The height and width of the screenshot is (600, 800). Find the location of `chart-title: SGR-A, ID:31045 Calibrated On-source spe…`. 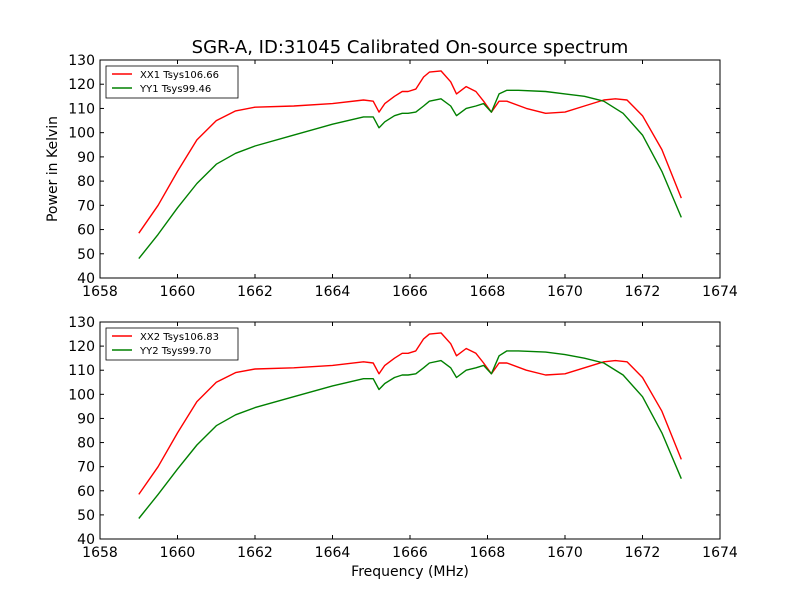

chart-title: SGR-A, ID:31045 Calibrated On-source spe… is located at coordinates (410, 47).